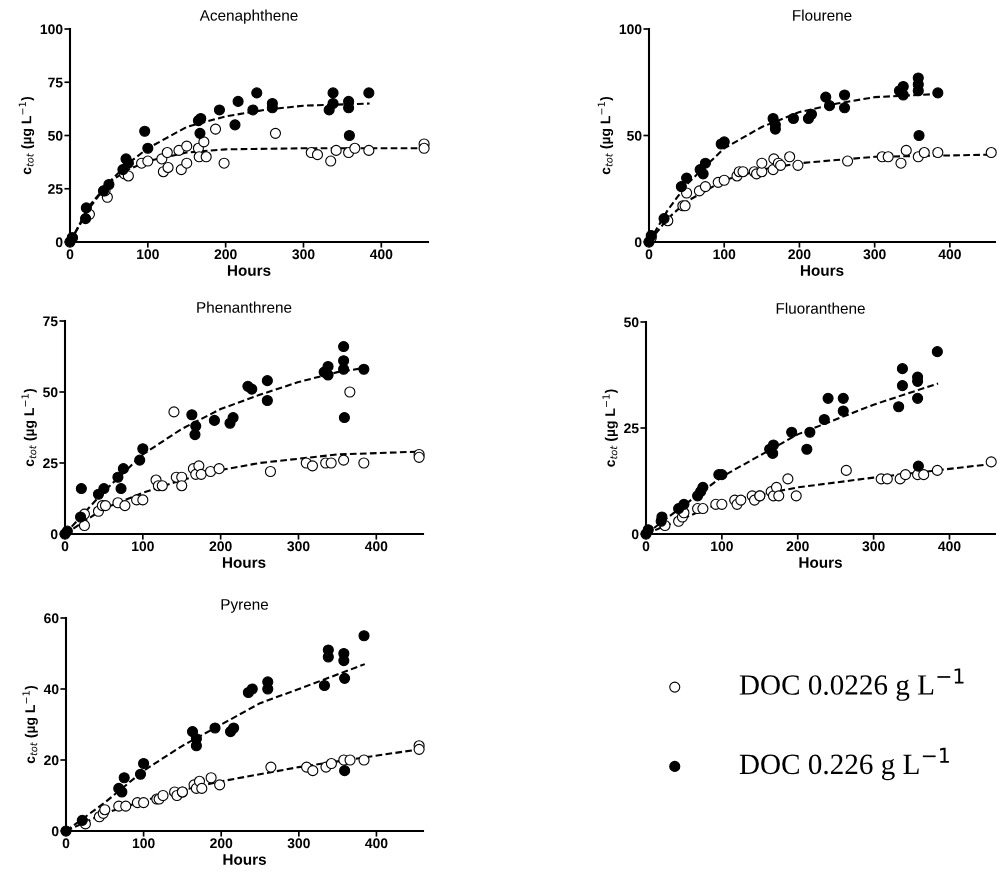 Image resolution: width=1003 pixels, height=875 pixels. Describe the element at coordinates (851, 684) in the screenshot. I see `legend-label: DOC 0.0226 g L$^{−1}$` at that location.